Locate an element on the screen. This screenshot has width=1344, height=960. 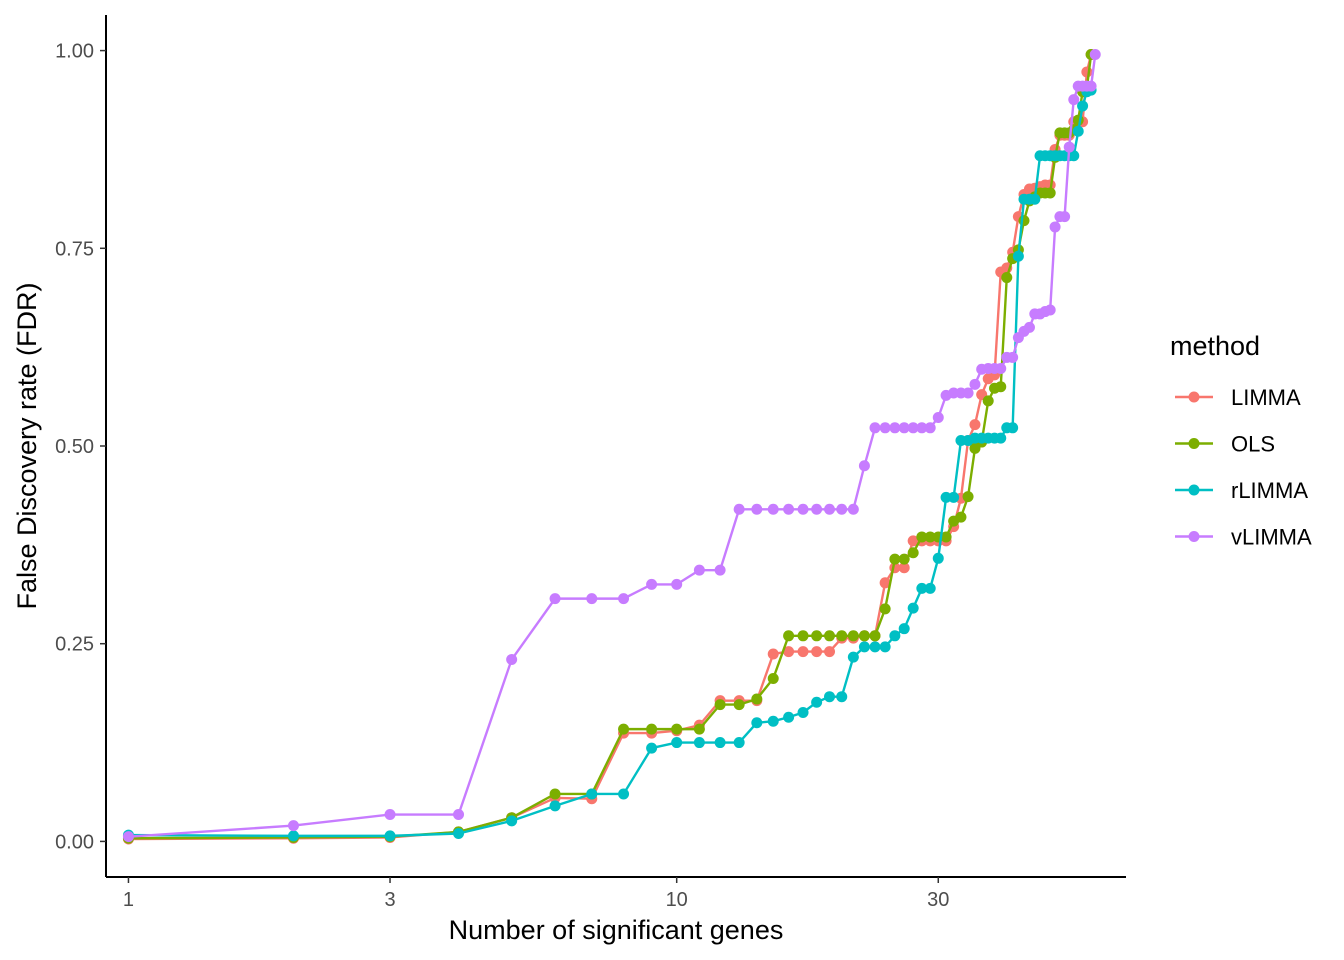
y-axis-title: False Discovery rate (FDR) is located at coordinates (27, 445).